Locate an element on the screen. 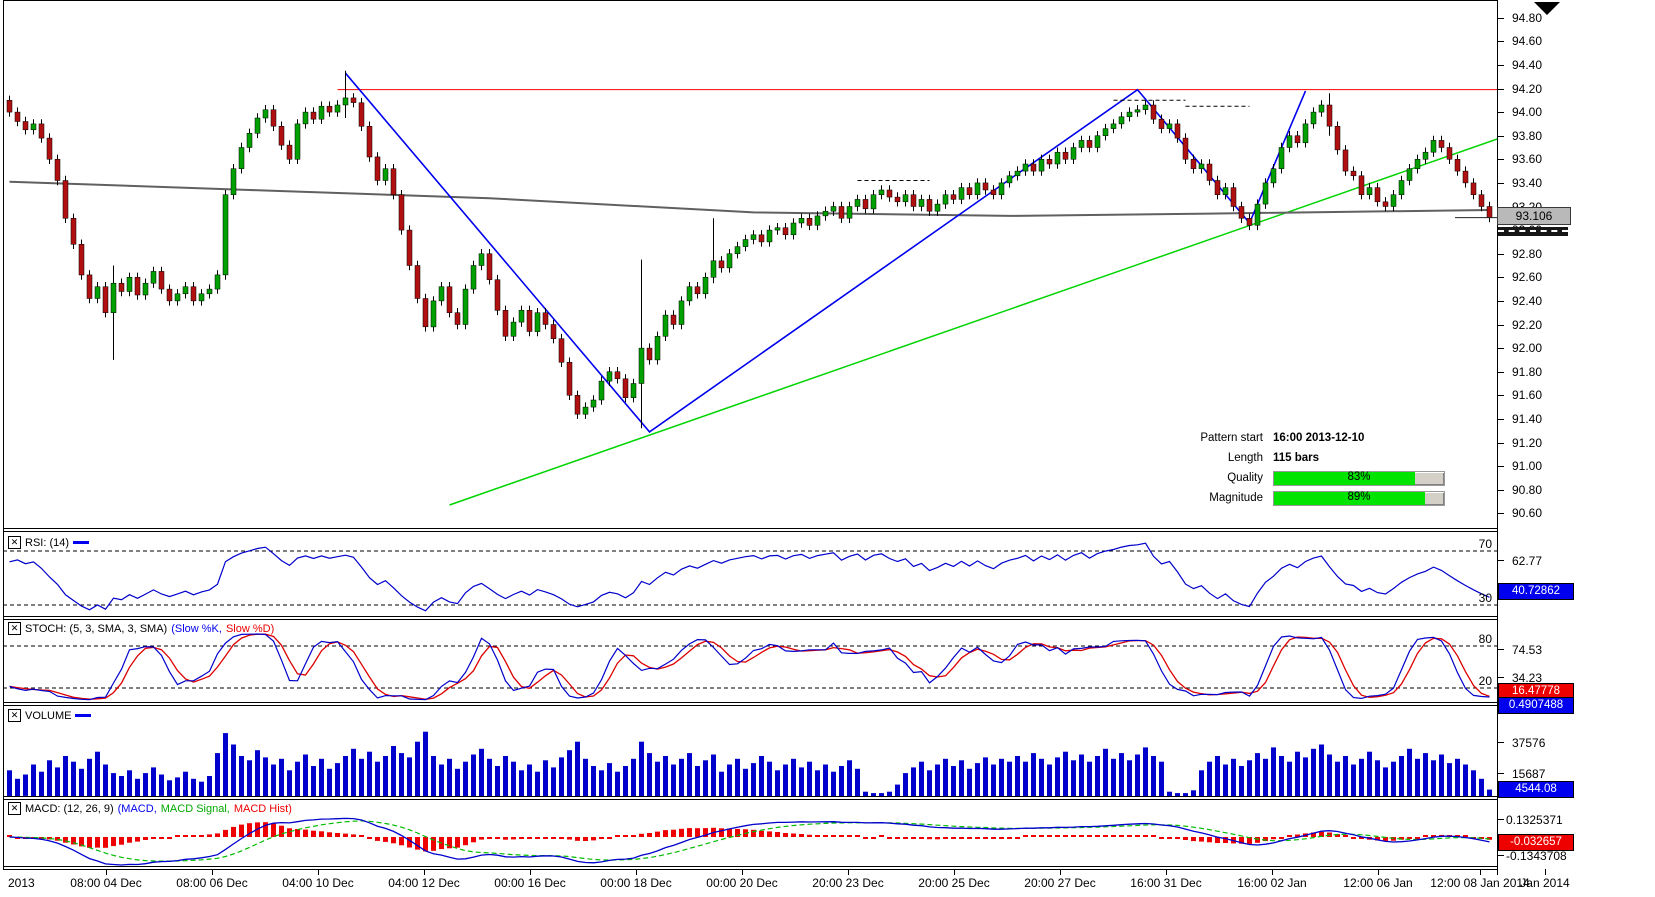 This screenshot has width=1655, height=897. stoch-legend-label: STOCH: (5, 3, SMA, 3, SMA) is located at coordinates (96, 628).